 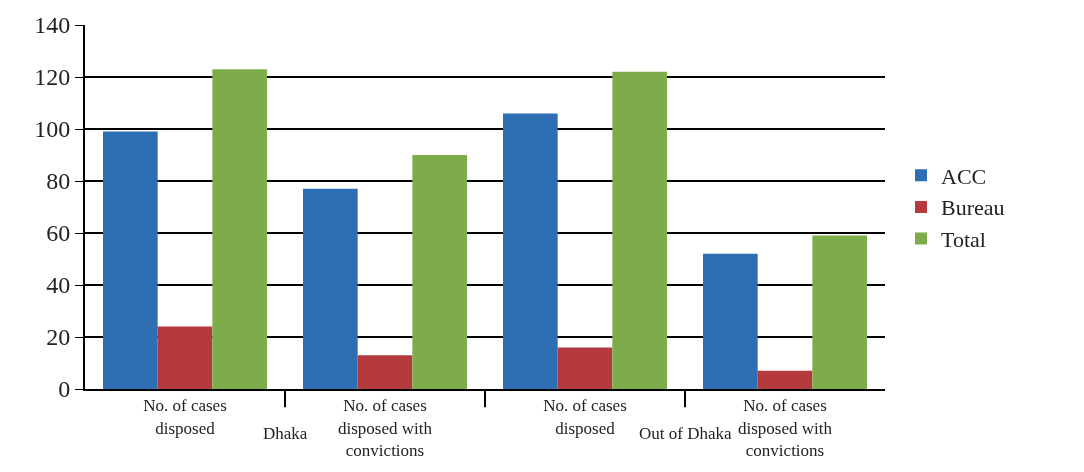 I want to click on y-tick-label: 0, so click(x=64, y=389).